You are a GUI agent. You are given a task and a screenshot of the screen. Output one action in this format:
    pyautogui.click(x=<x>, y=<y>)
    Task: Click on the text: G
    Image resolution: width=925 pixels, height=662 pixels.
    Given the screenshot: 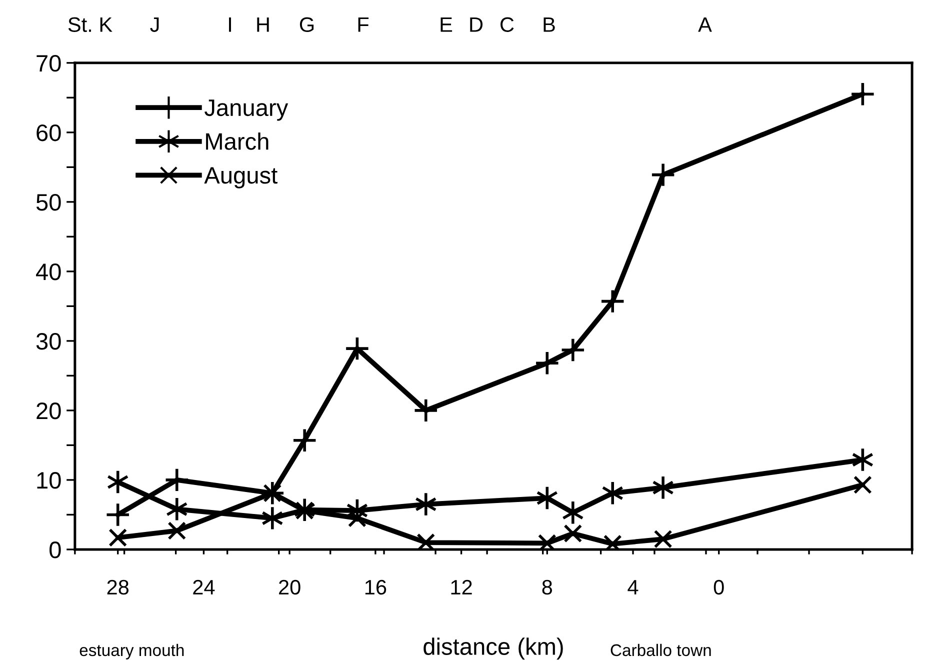 What is the action you would take?
    pyautogui.click(x=307, y=24)
    